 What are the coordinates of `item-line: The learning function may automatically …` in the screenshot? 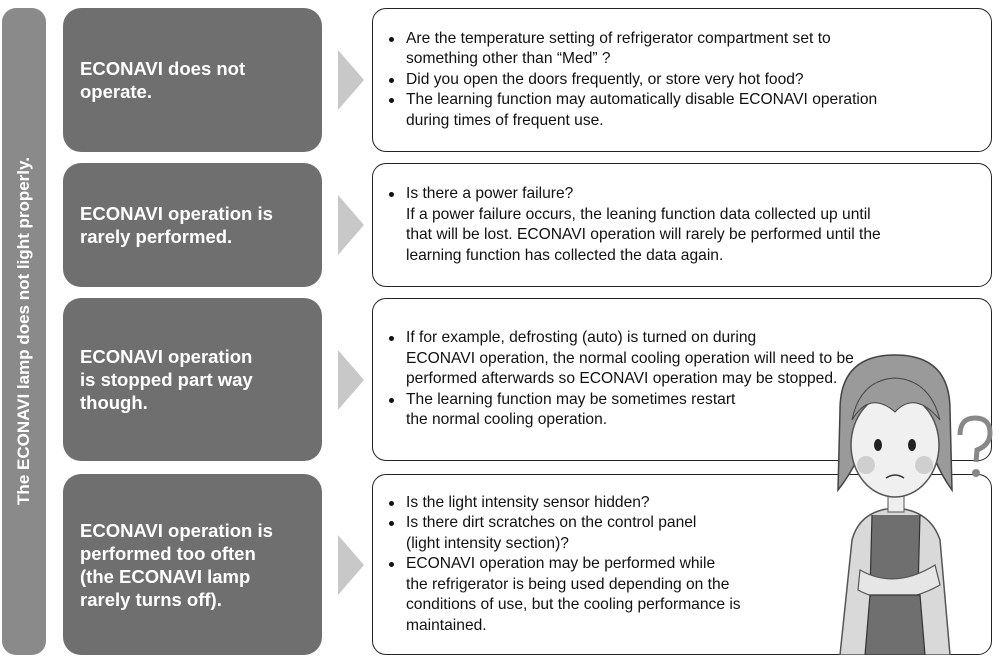 It's located at (642, 100).